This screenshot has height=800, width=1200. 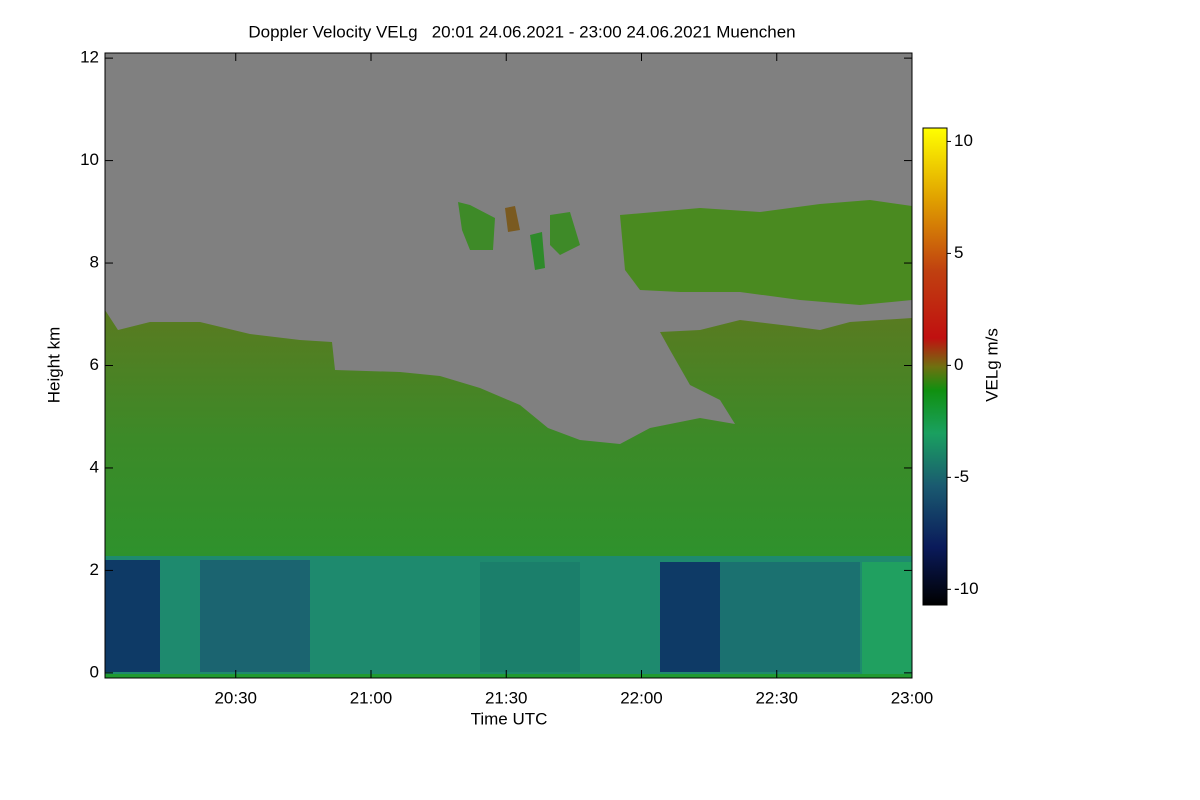 What do you see at coordinates (53, 365) in the screenshot?
I see `y-axis-label: Height km` at bounding box center [53, 365].